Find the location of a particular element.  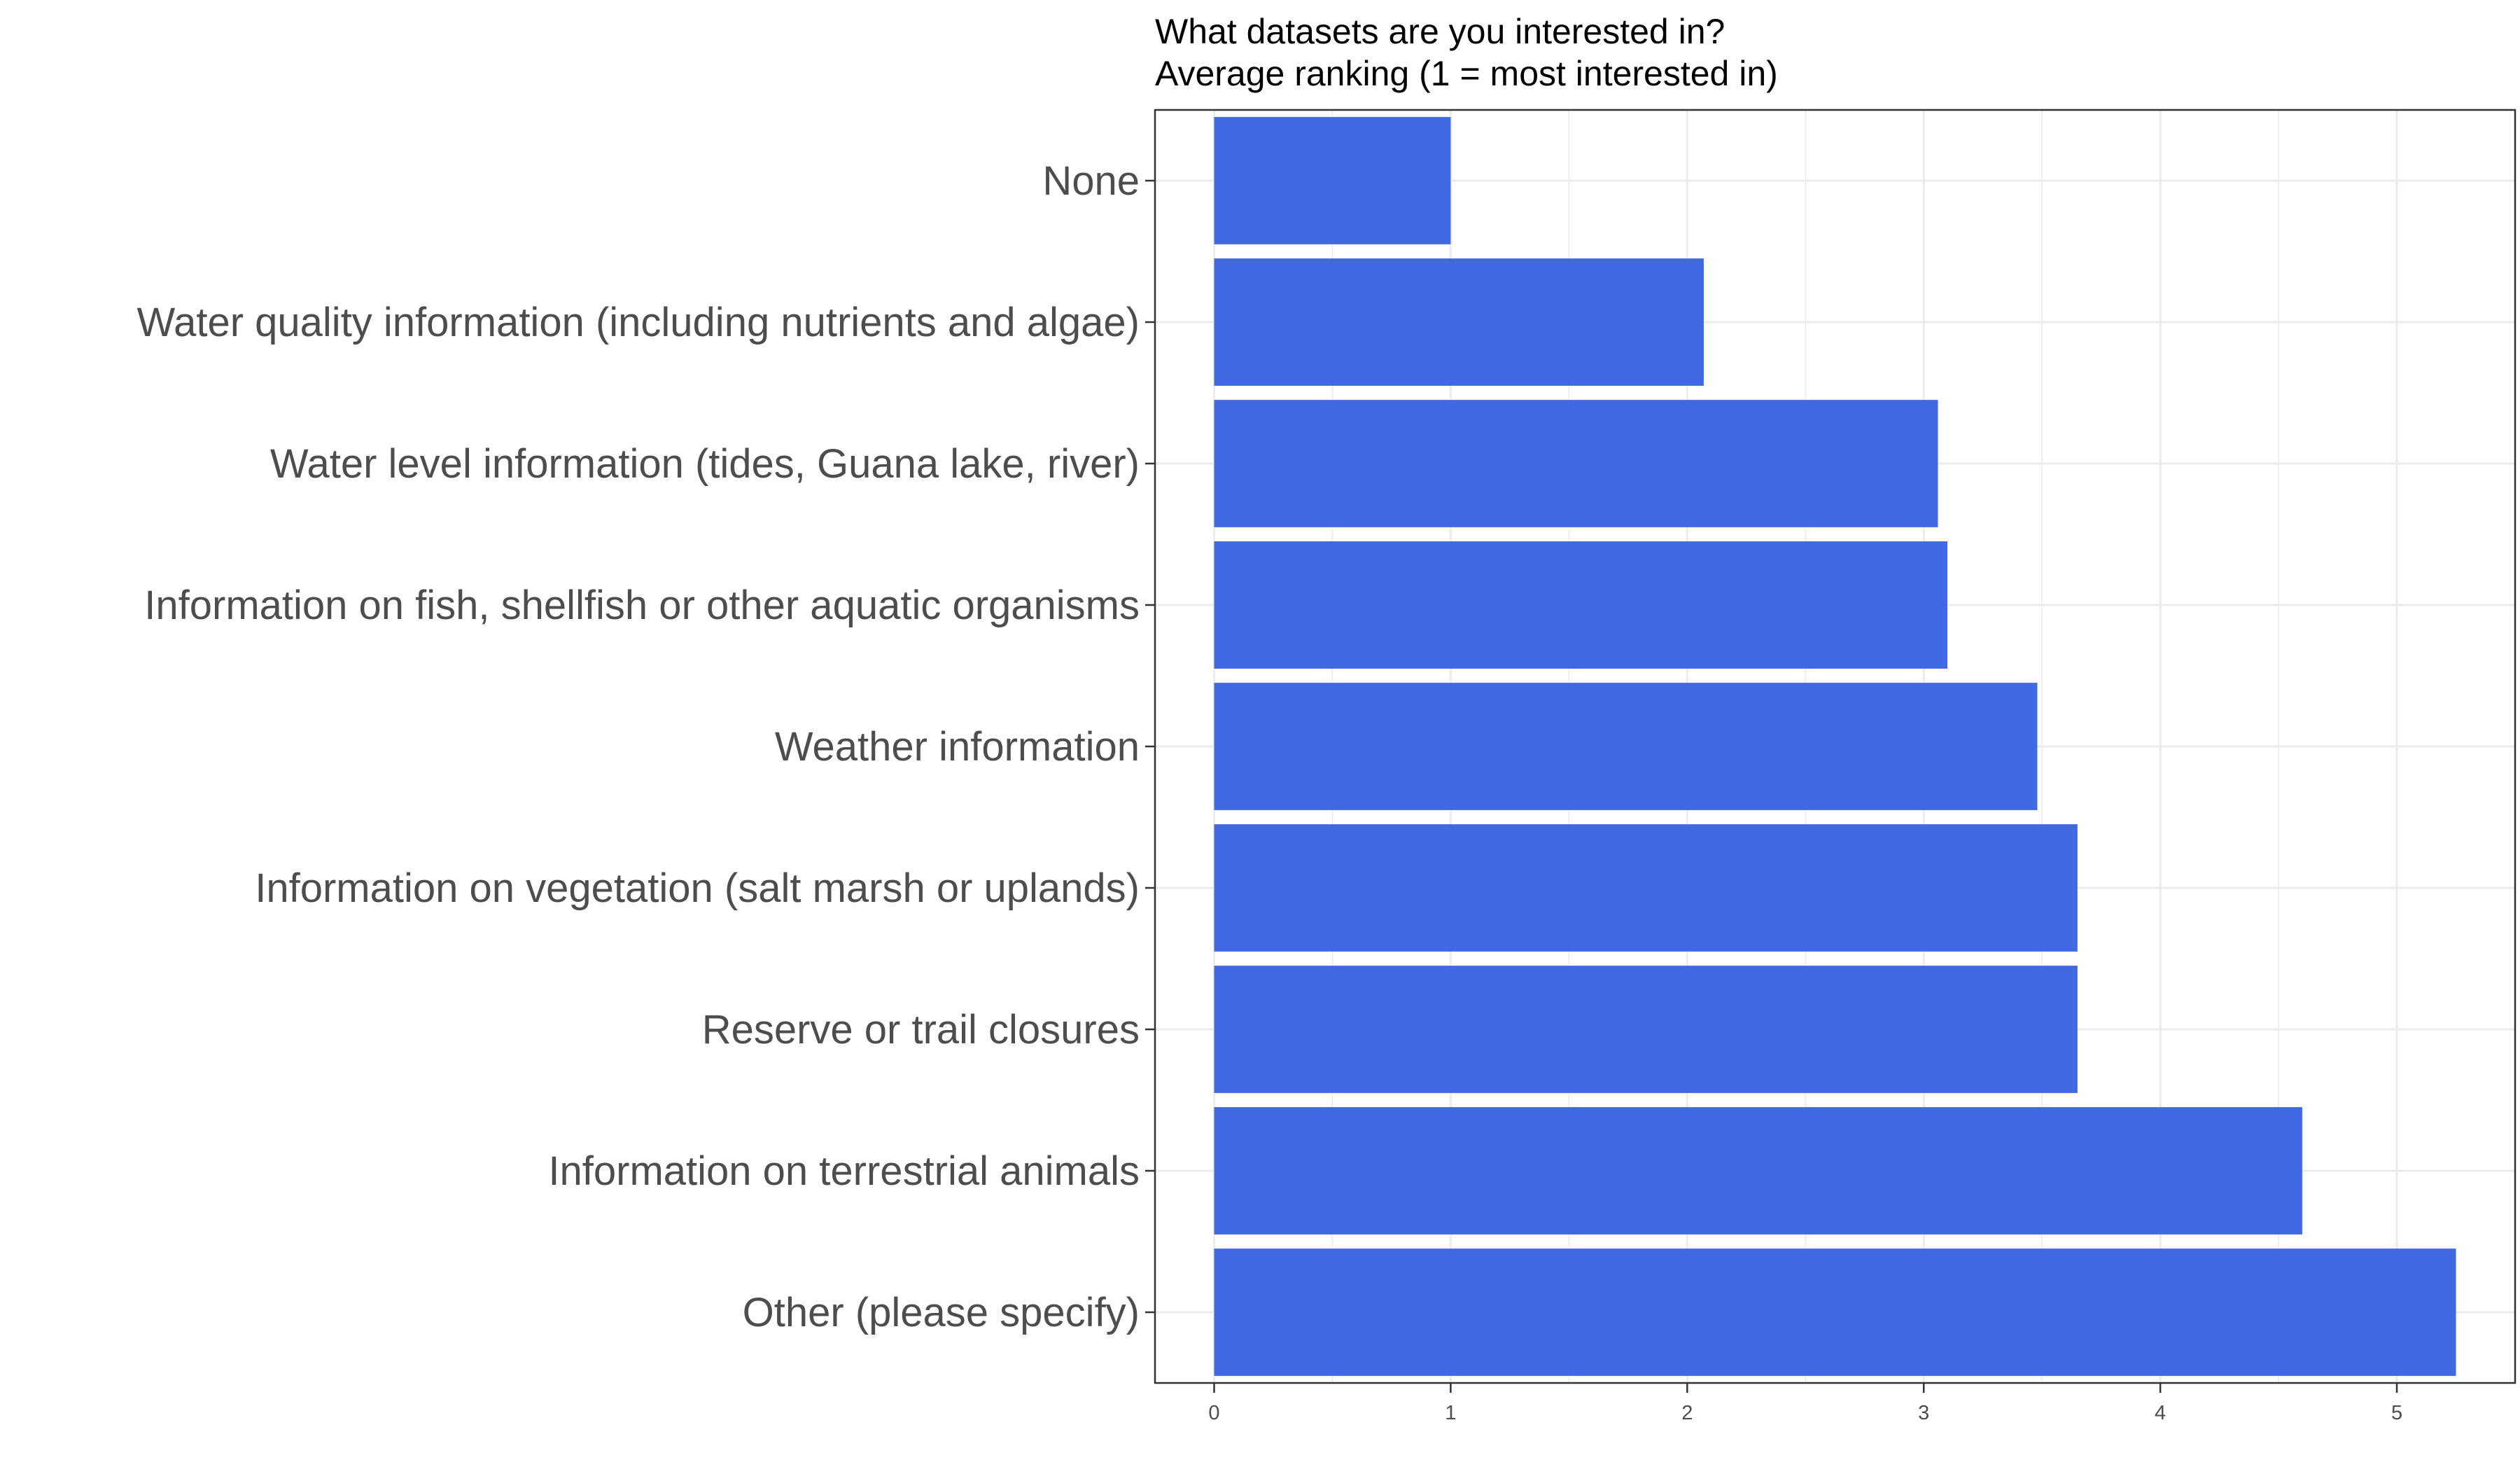

chart-title: What datasets are you interested in? is located at coordinates (1440, 32).